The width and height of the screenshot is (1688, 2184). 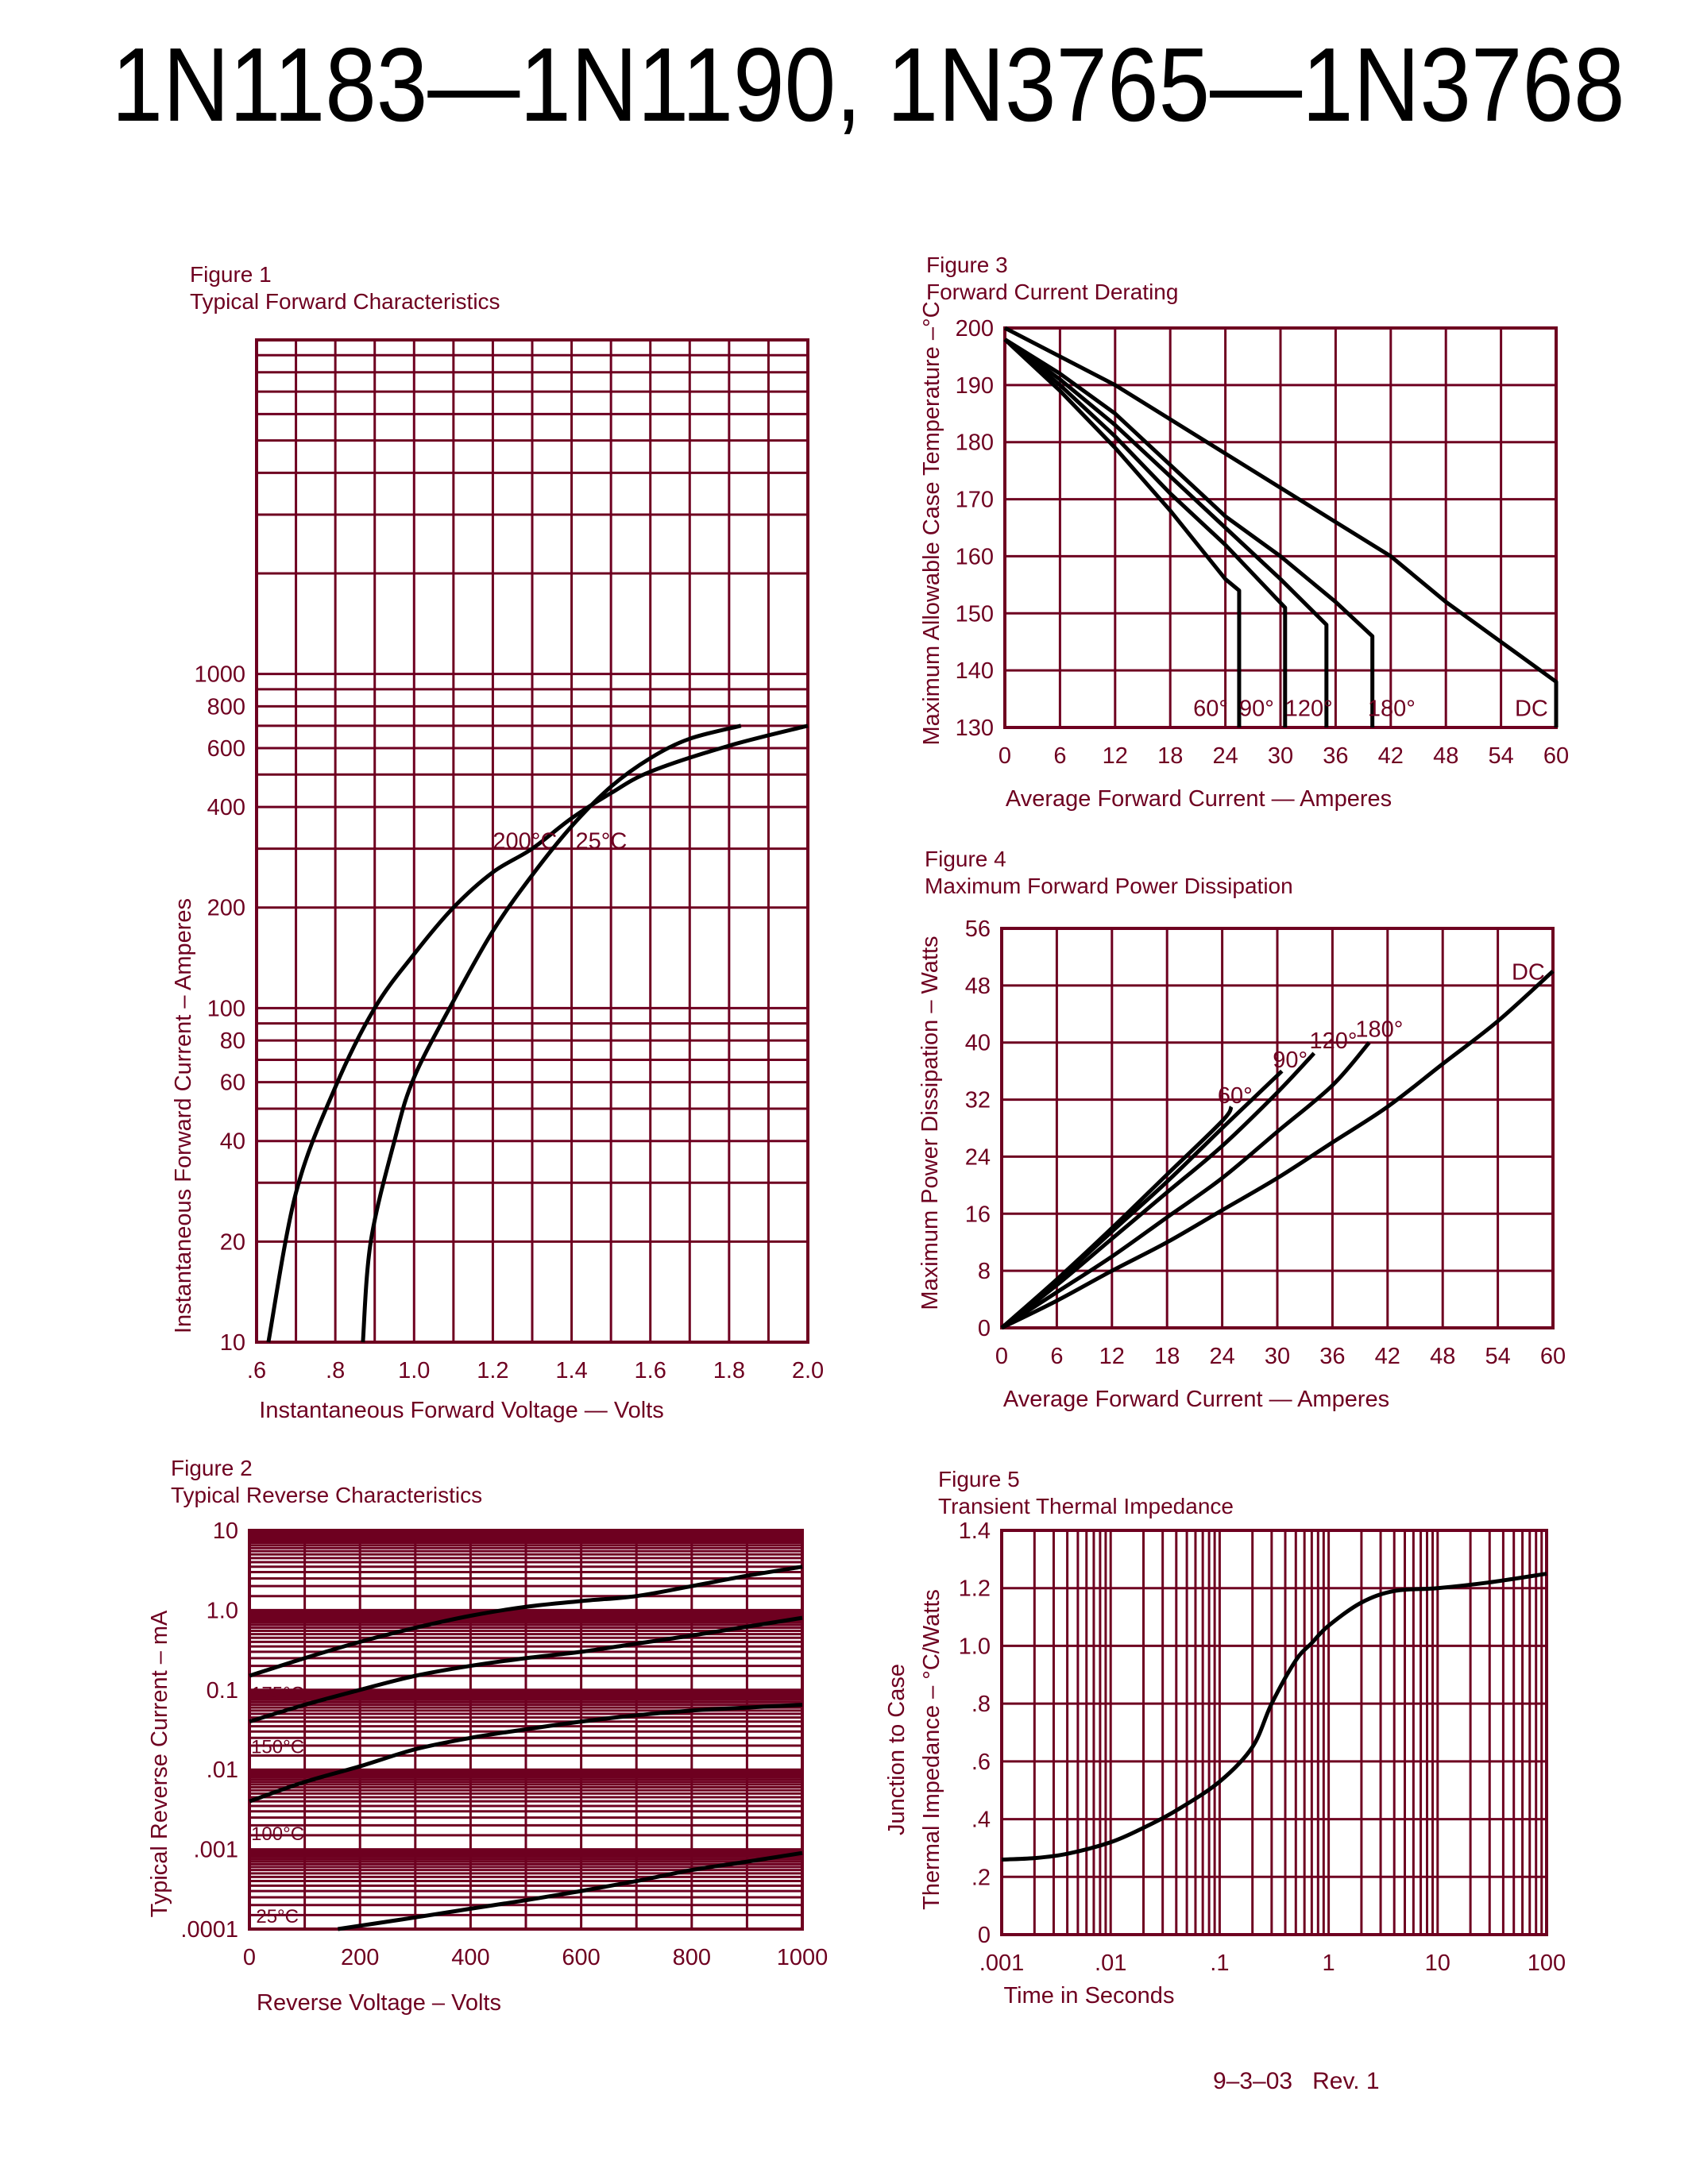 What do you see at coordinates (981, 1820) in the screenshot?
I see `y-tick-label: .4` at bounding box center [981, 1820].